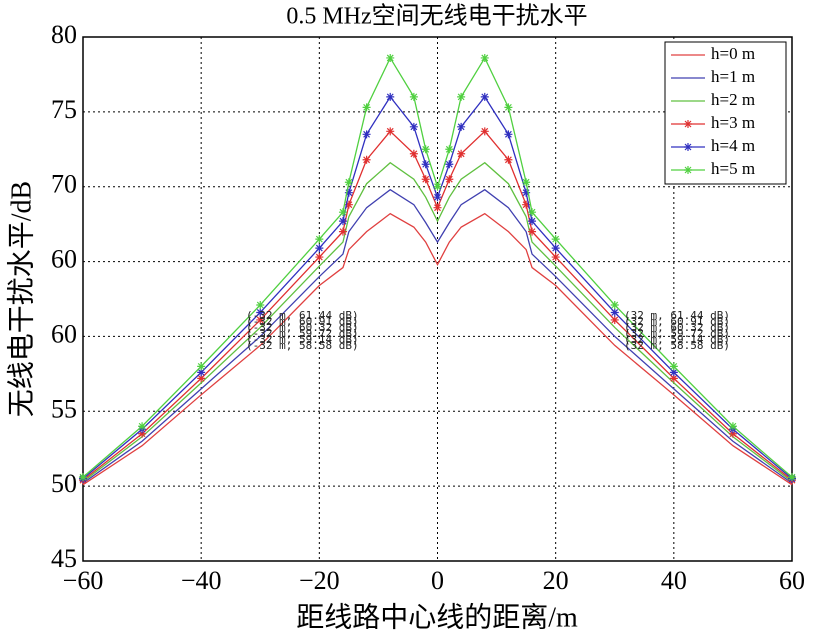 Image resolution: width=816 pixels, height=641 pixels. What do you see at coordinates (319, 580) in the screenshot?
I see `x-tick-label: −20` at bounding box center [319, 580].